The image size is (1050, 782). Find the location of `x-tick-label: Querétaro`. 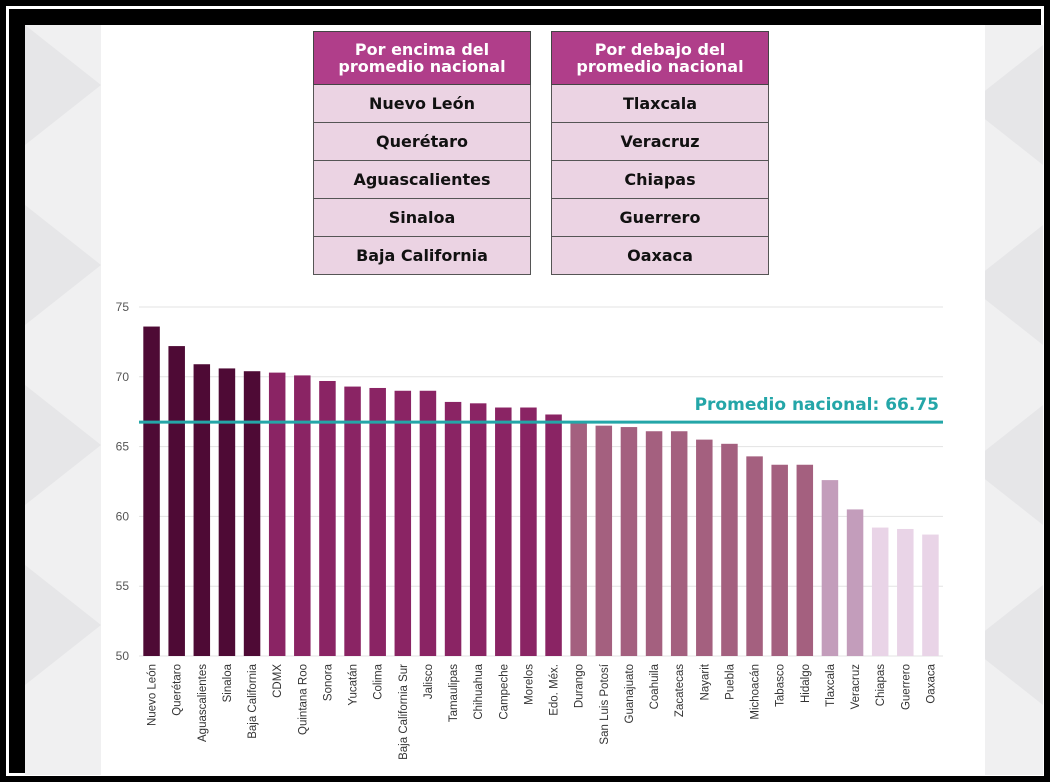

x-tick-label: Querétaro is located at coordinates (178, 690).